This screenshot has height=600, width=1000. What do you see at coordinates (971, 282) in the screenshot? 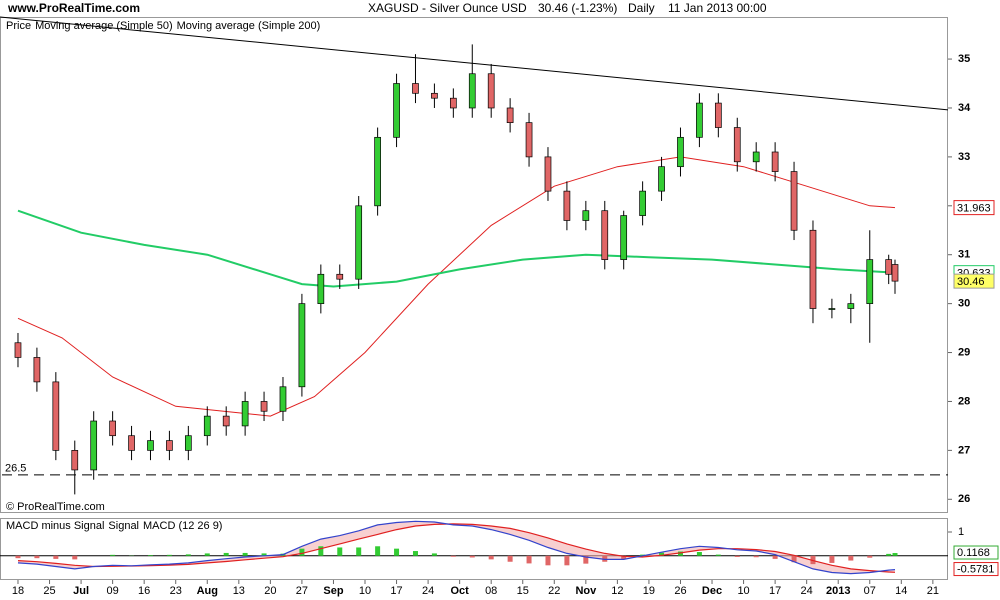
I see `last-value-label: 30.46` at bounding box center [971, 282].